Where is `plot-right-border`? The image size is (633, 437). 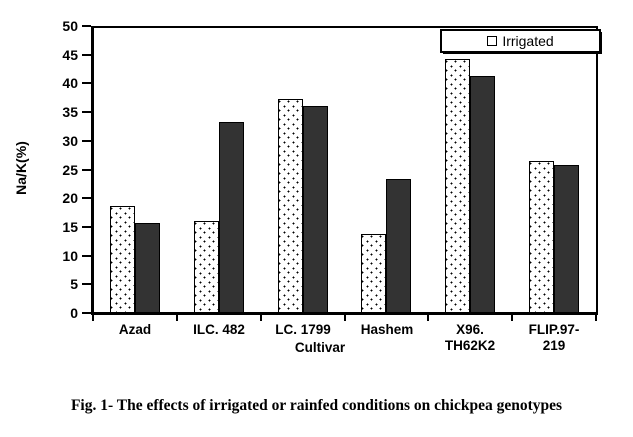
plot-right-border is located at coordinates (597, 169).